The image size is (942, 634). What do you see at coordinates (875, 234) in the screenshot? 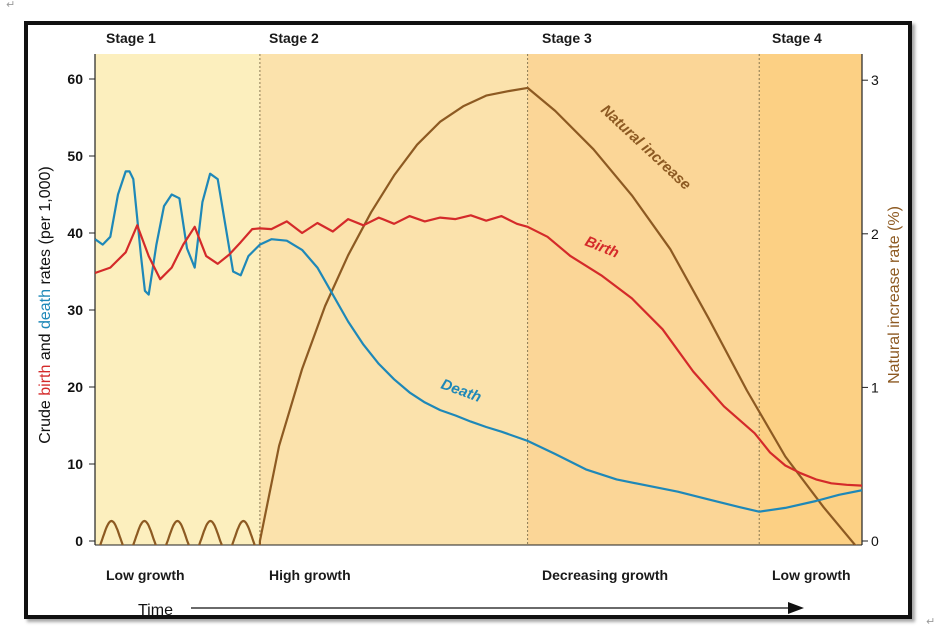
I see `right-tick-label: 2` at bounding box center [875, 234].